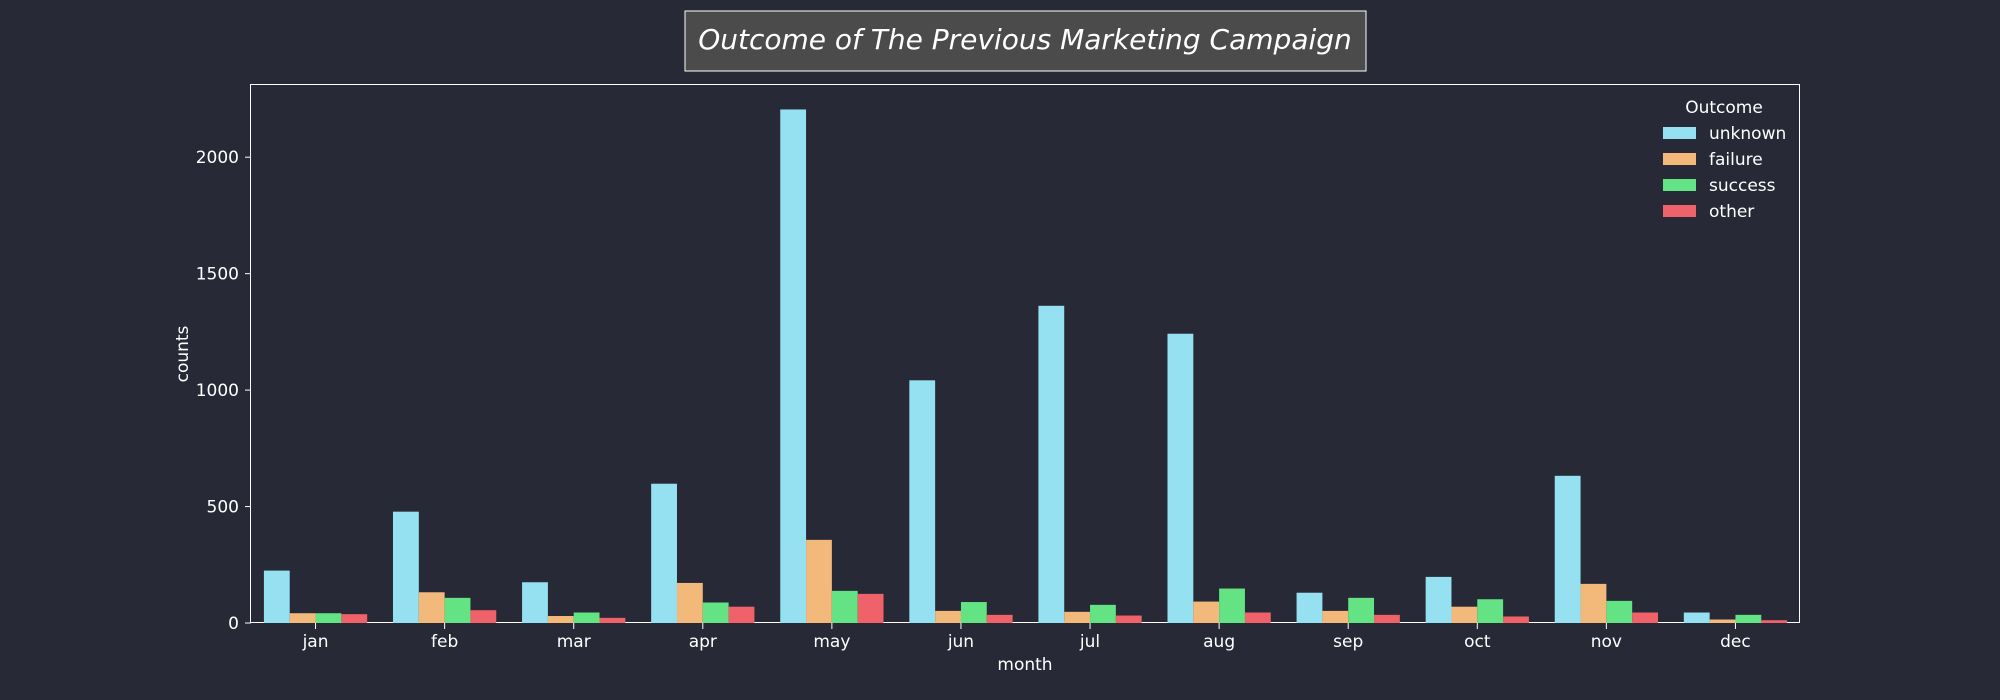  I want to click on y-tick-label: 0, so click(233, 624).